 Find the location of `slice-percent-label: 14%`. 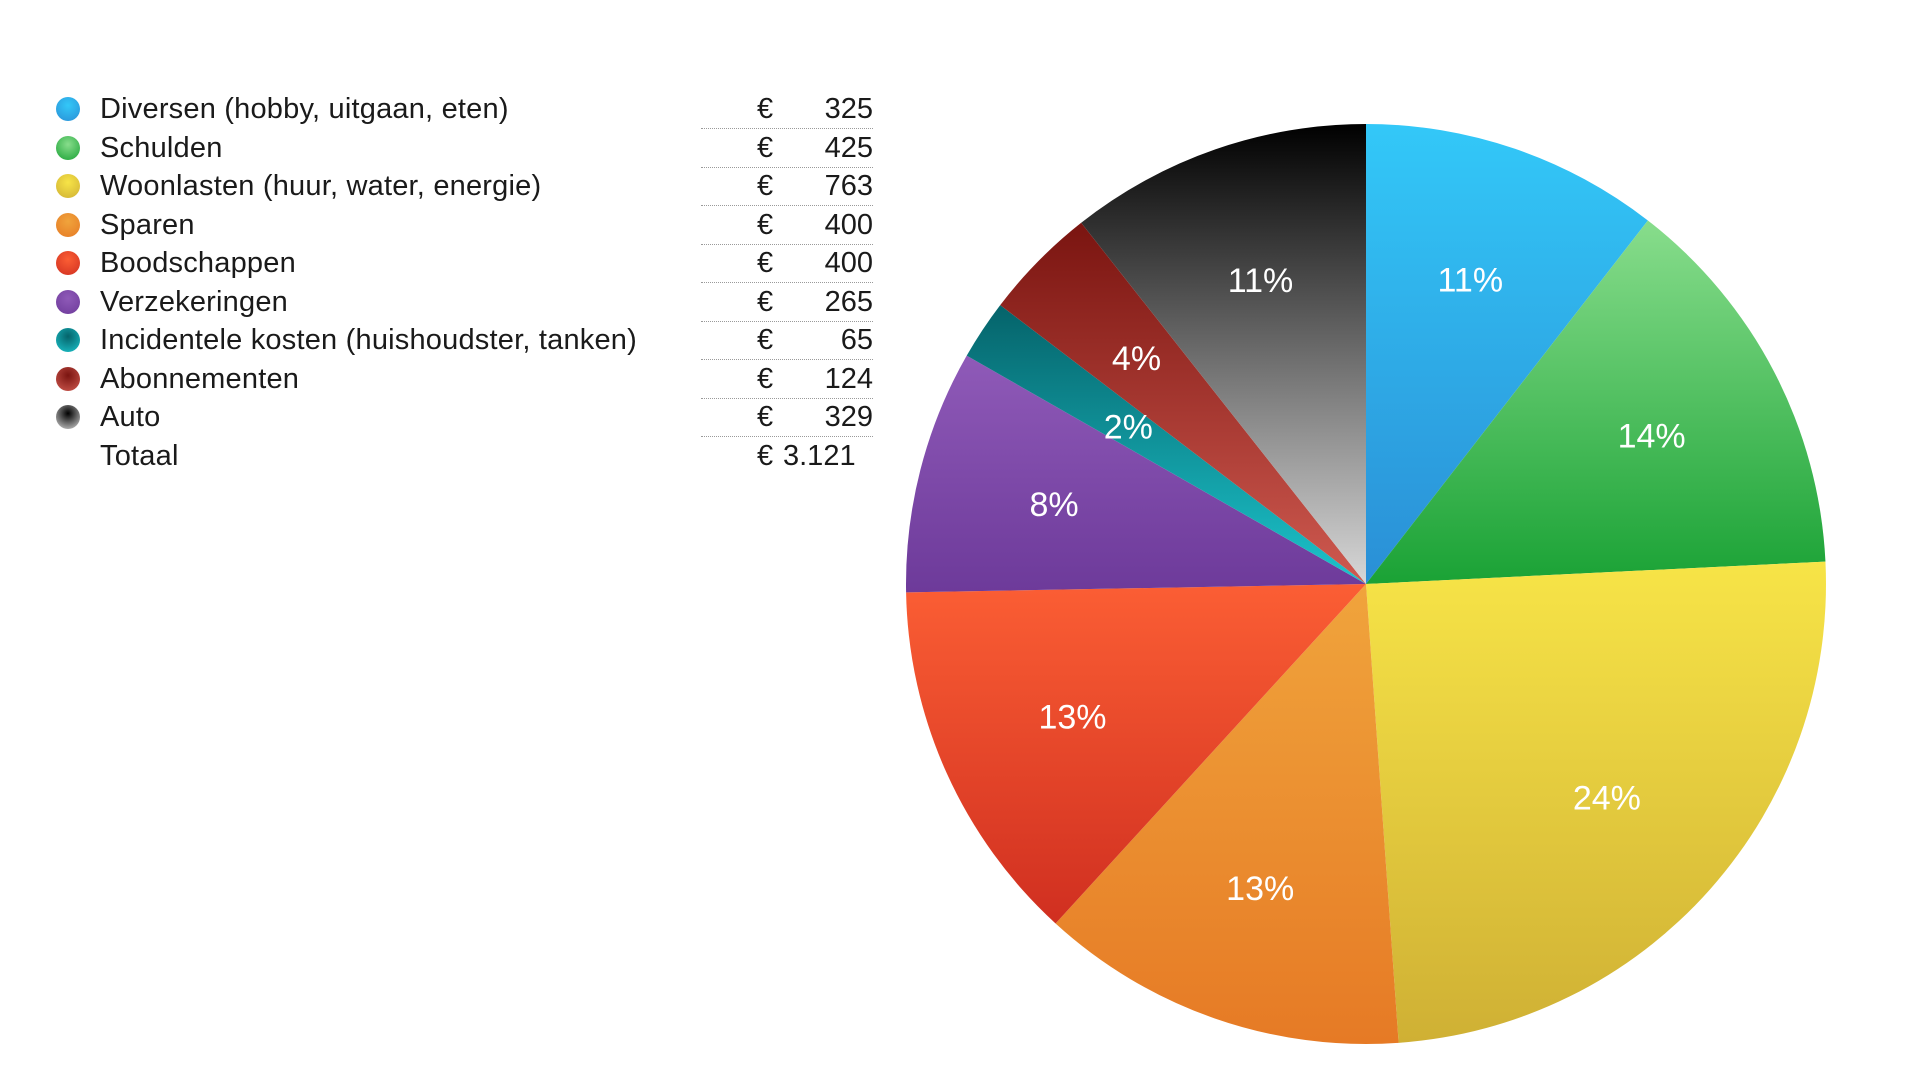

slice-percent-label: 14% is located at coordinates (1652, 436).